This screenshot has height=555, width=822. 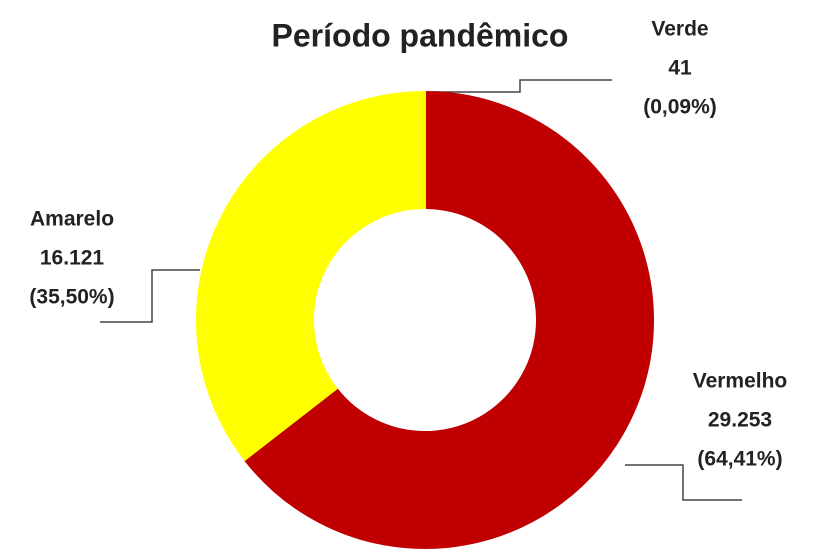 I want to click on label-percent: (64,41%), so click(x=739, y=459).